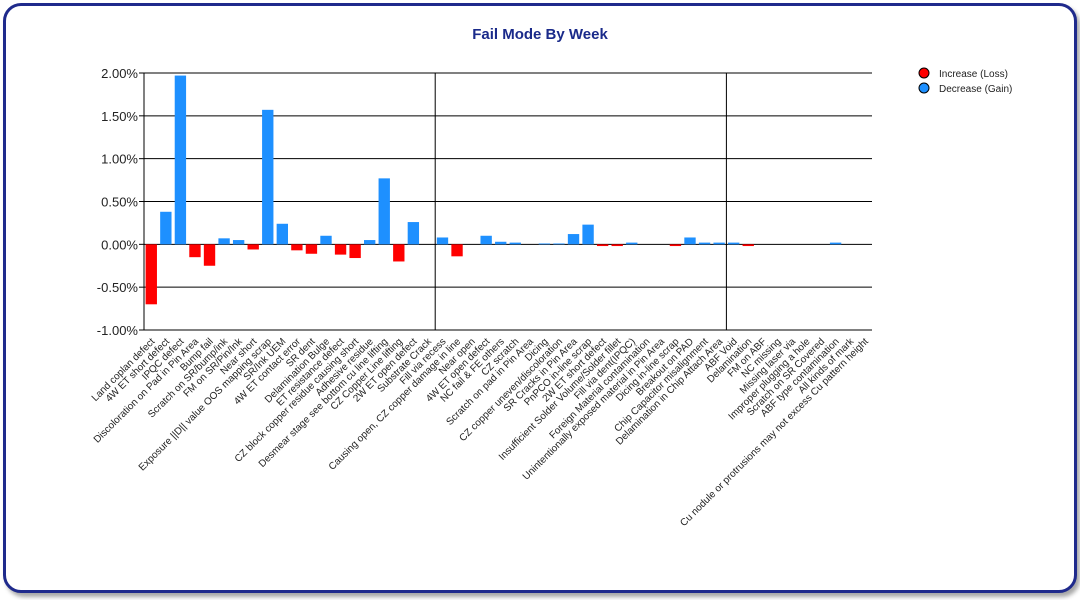  Describe the element at coordinates (119, 244) in the screenshot. I see `y-tick-label: 0.00%` at that location.